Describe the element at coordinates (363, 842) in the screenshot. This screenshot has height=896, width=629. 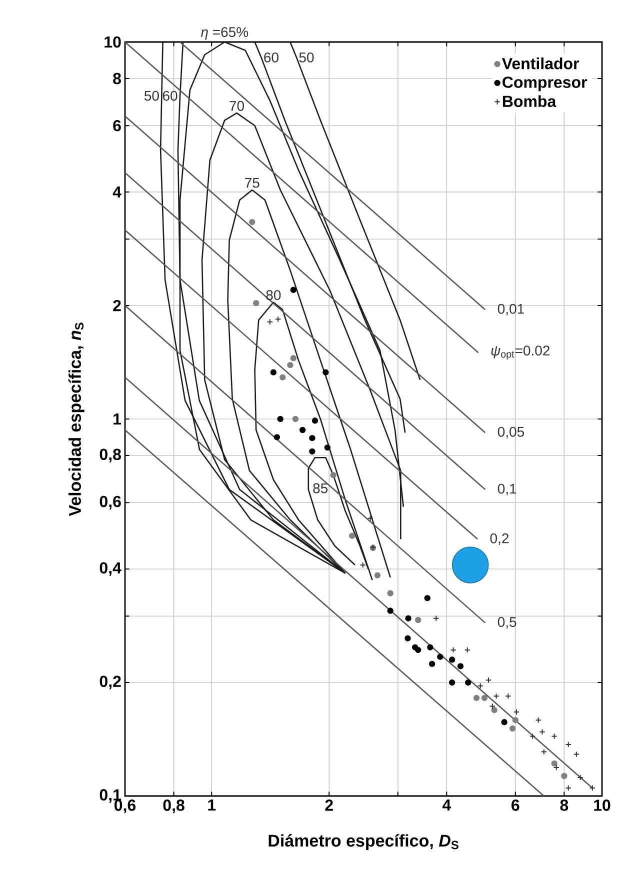
I see `x-axis-title: Diámetro específico, D$_{S}$` at that location.